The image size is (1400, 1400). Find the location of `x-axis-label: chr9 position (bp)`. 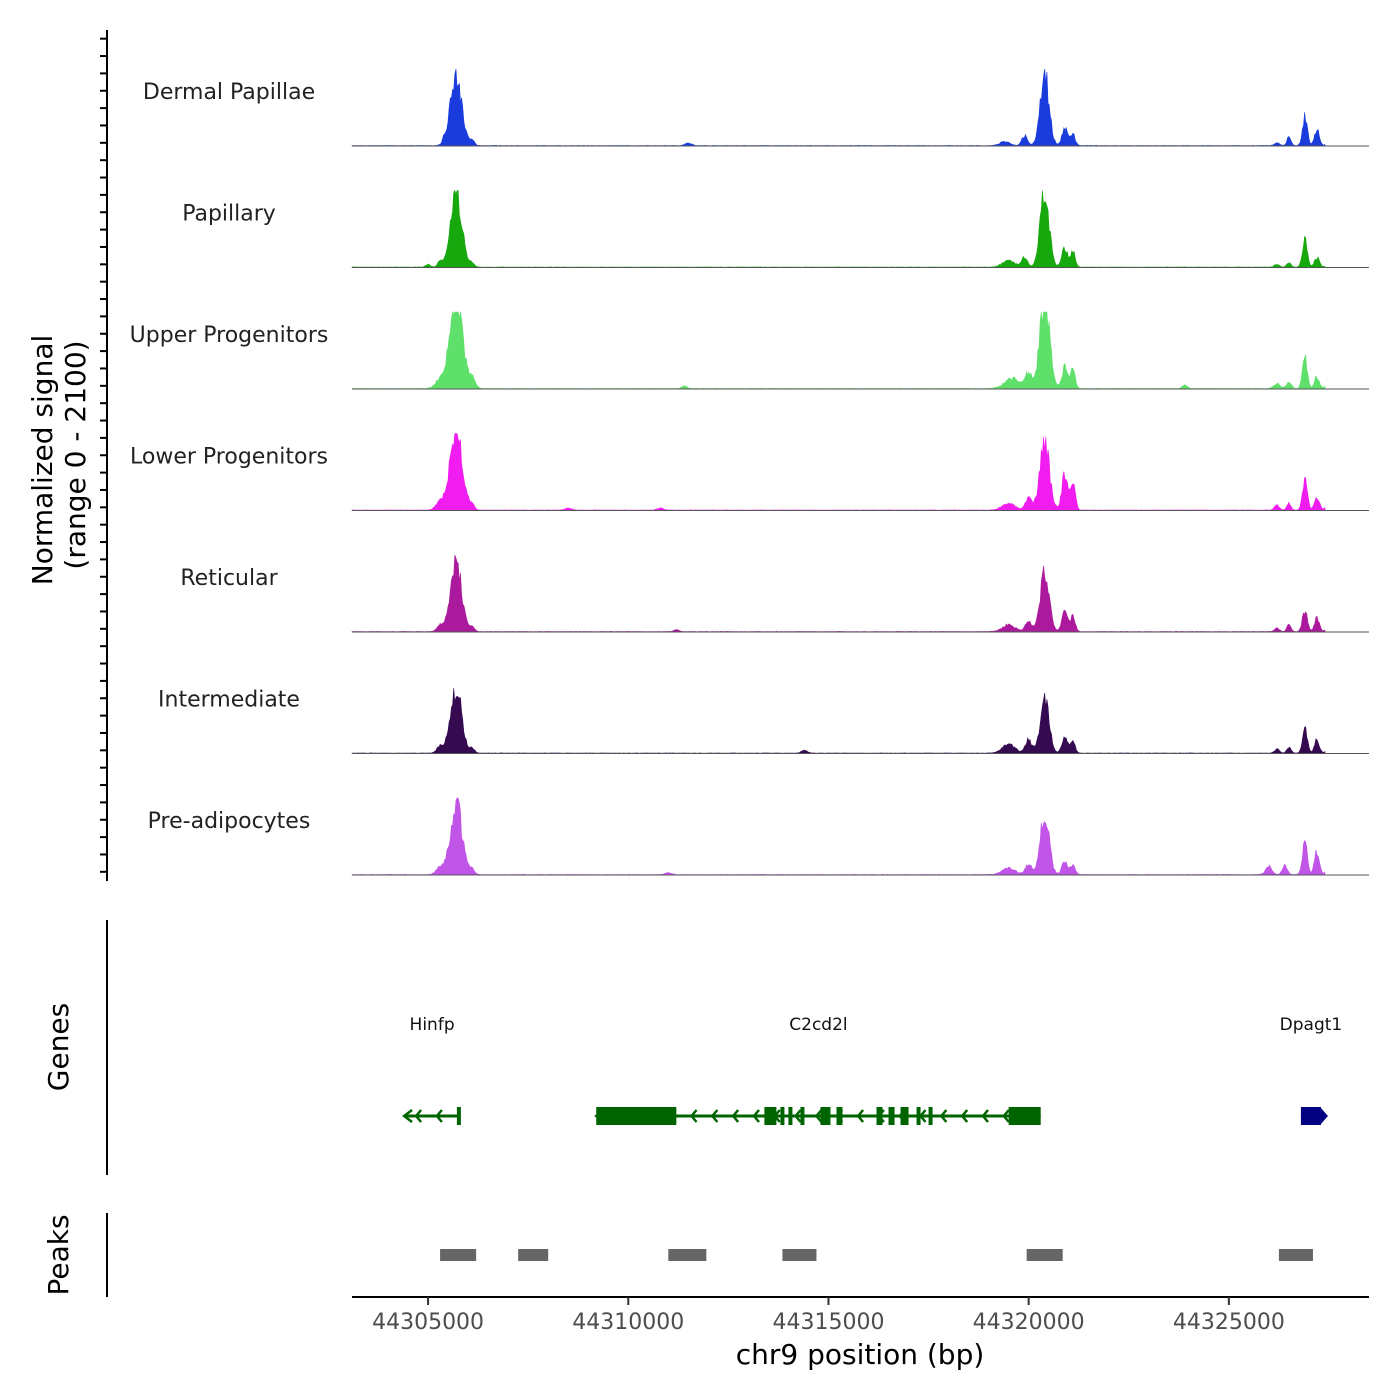

x-axis-label: chr9 position (bp) is located at coordinates (860, 1354).